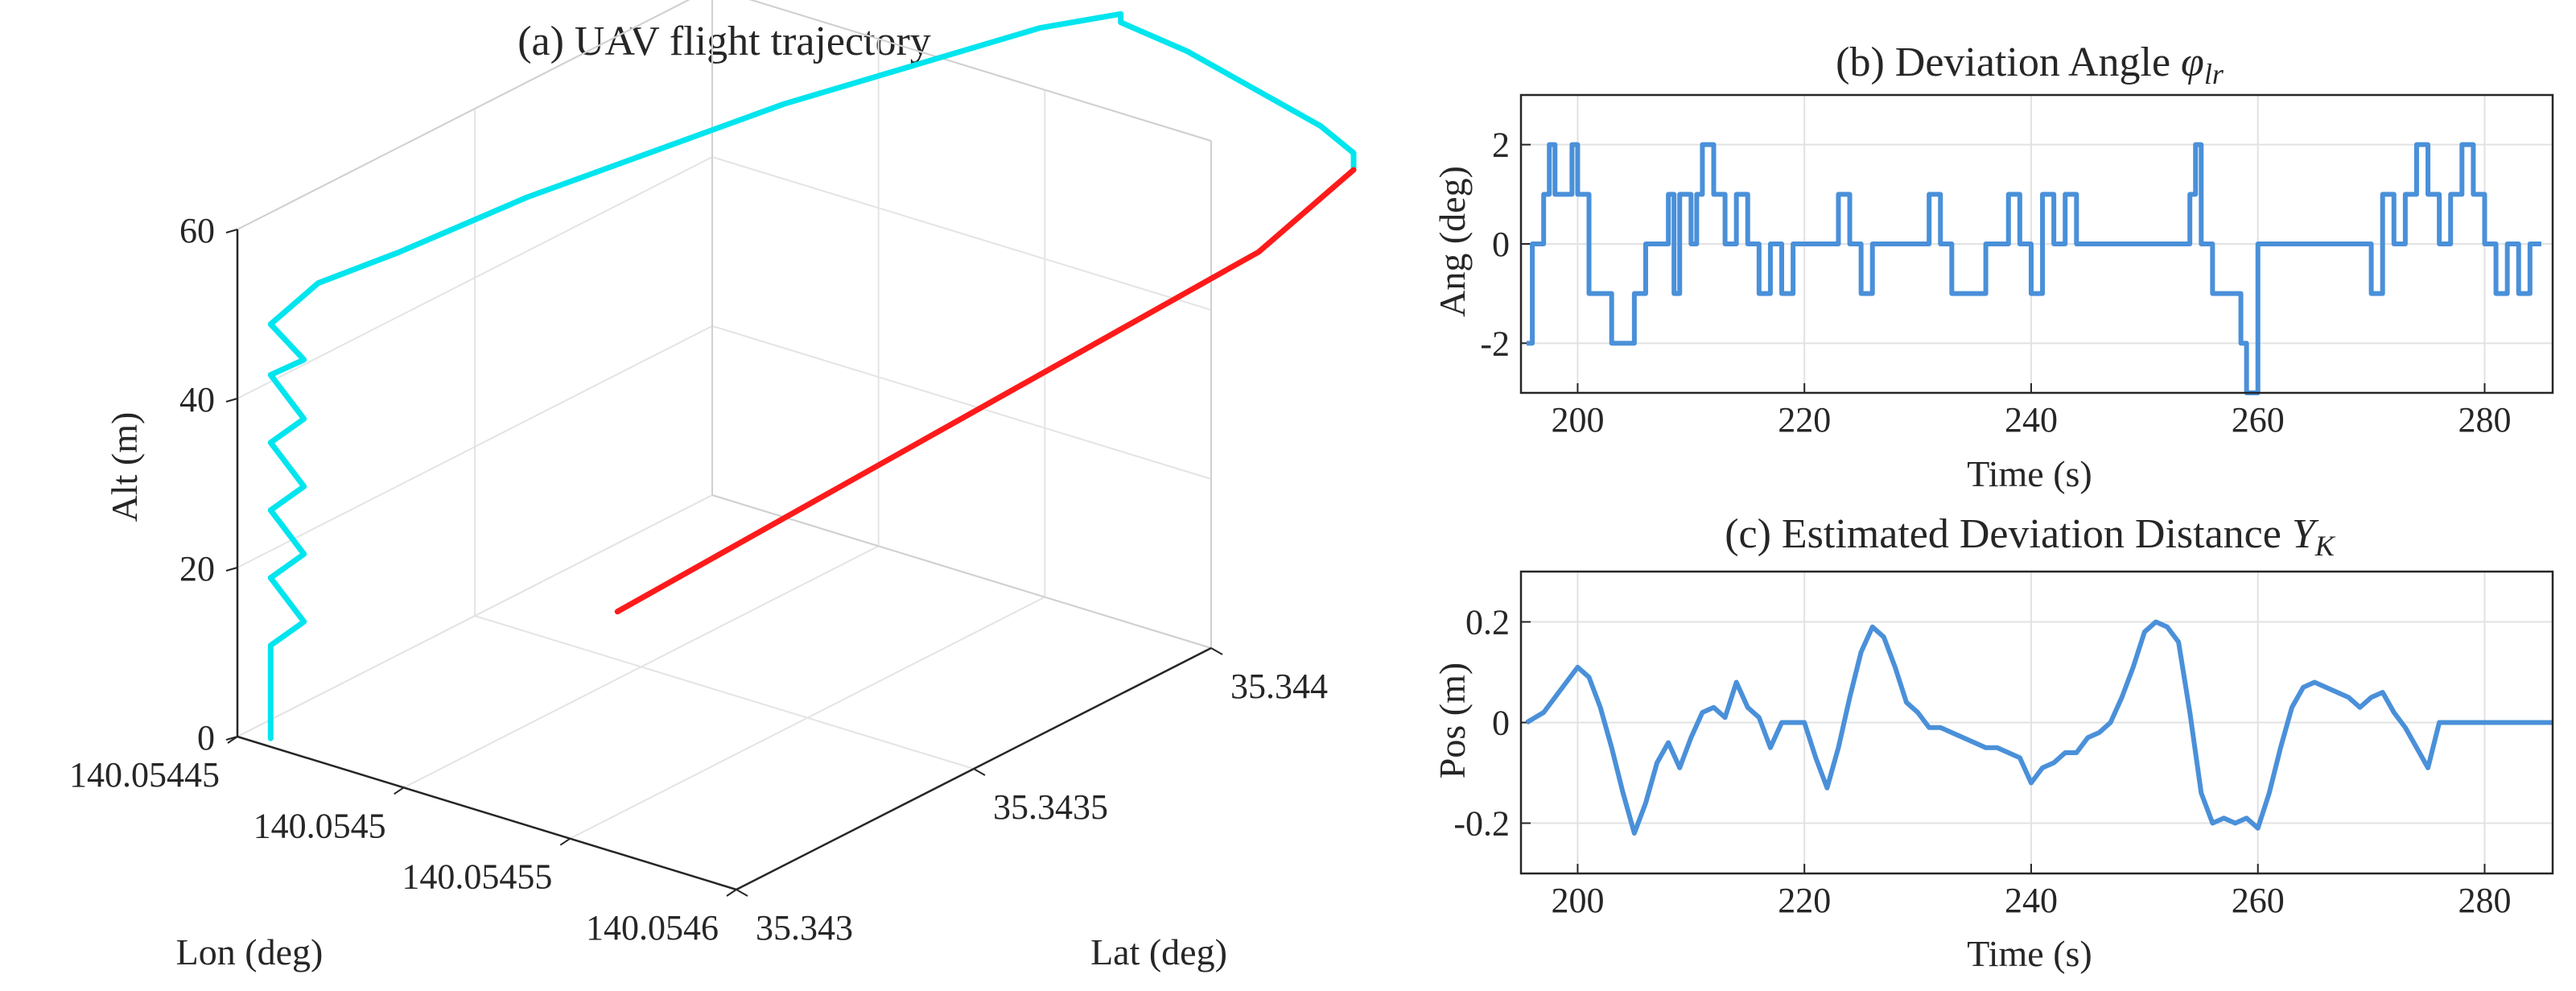 Image resolution: width=2576 pixels, height=991 pixels. I want to click on panel-b-plot: 200 220 240 260 280 -2 0 2, so click(2017, 266).